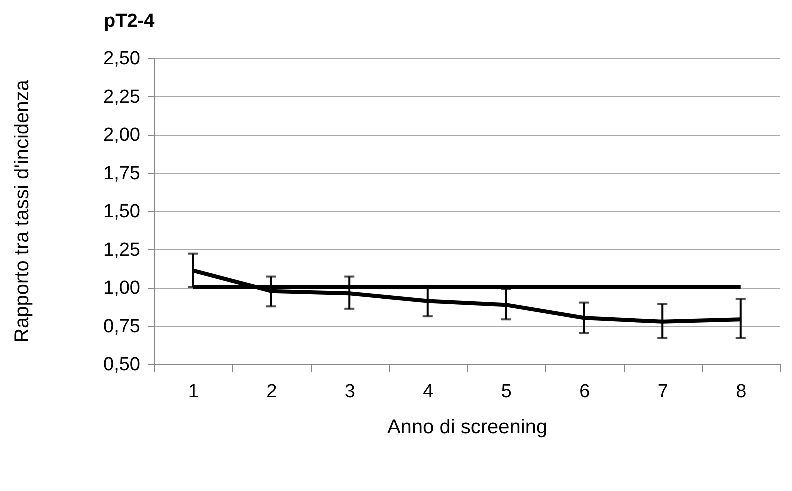 The width and height of the screenshot is (792, 491). Describe the element at coordinates (122, 135) in the screenshot. I see `y-tick-label: 2,00` at that location.